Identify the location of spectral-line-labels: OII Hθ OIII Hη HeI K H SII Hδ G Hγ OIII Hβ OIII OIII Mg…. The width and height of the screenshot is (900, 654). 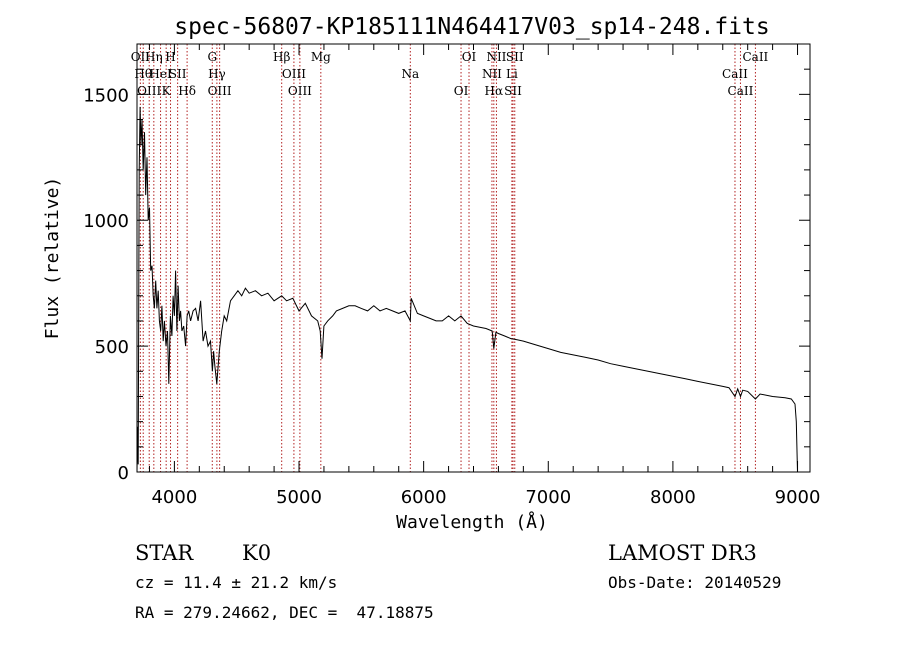
(450, 74).